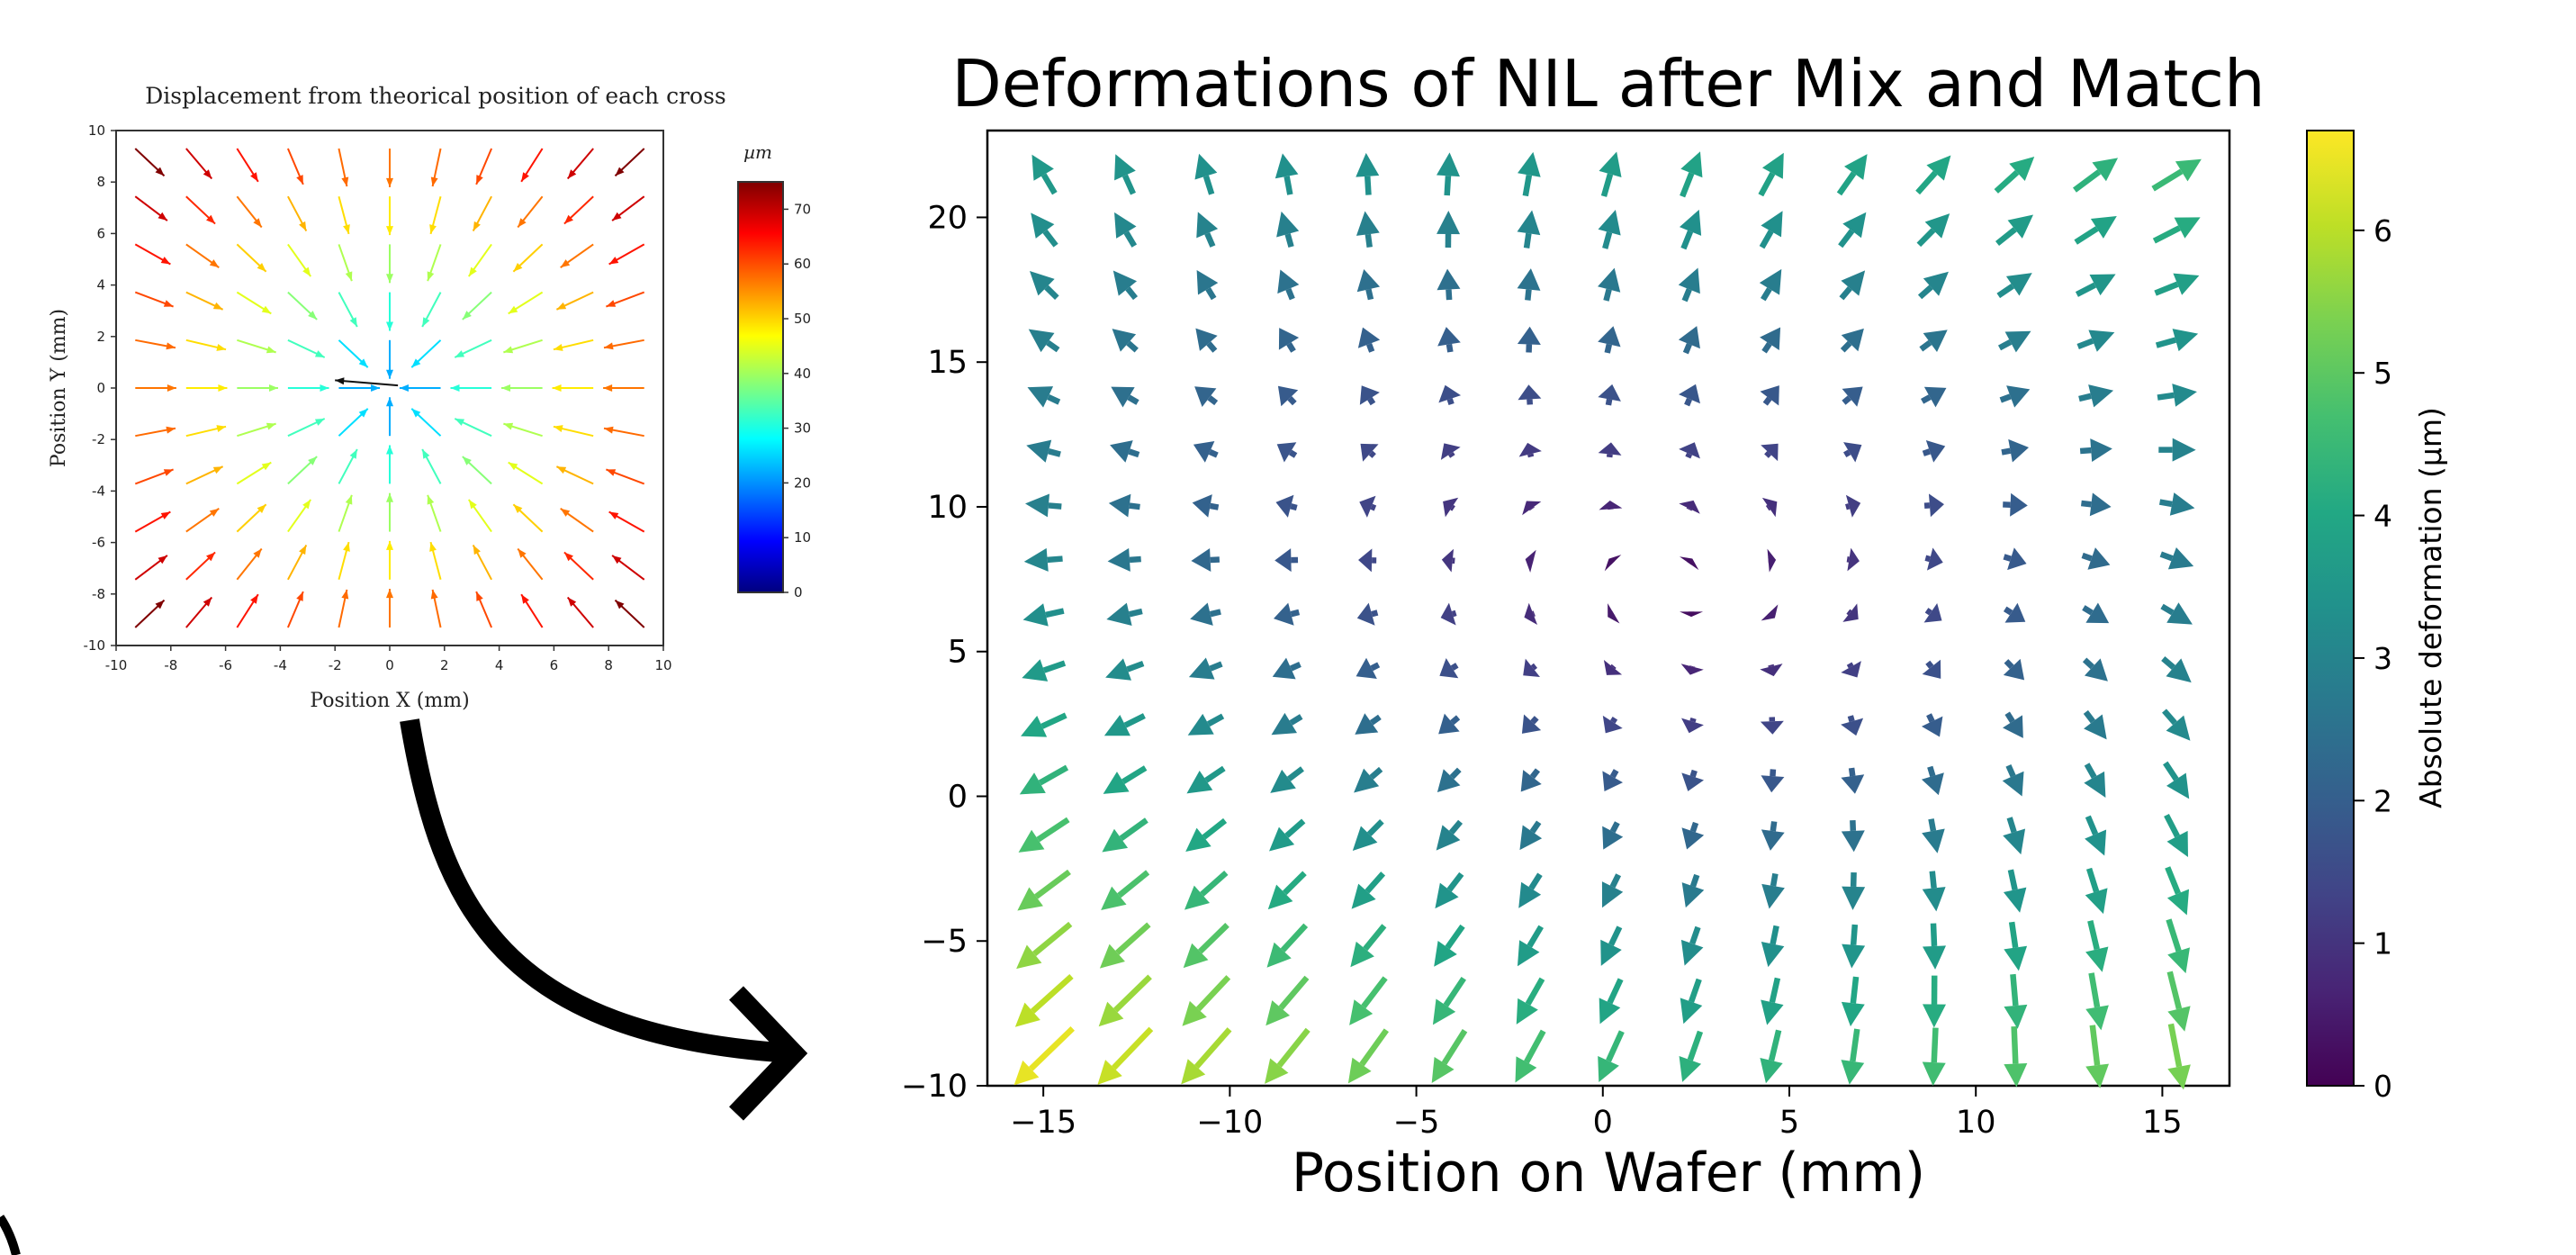 The height and width of the screenshot is (1255, 2576). What do you see at coordinates (100, 337) in the screenshot?
I see `small-y-tick-label: 2` at bounding box center [100, 337].